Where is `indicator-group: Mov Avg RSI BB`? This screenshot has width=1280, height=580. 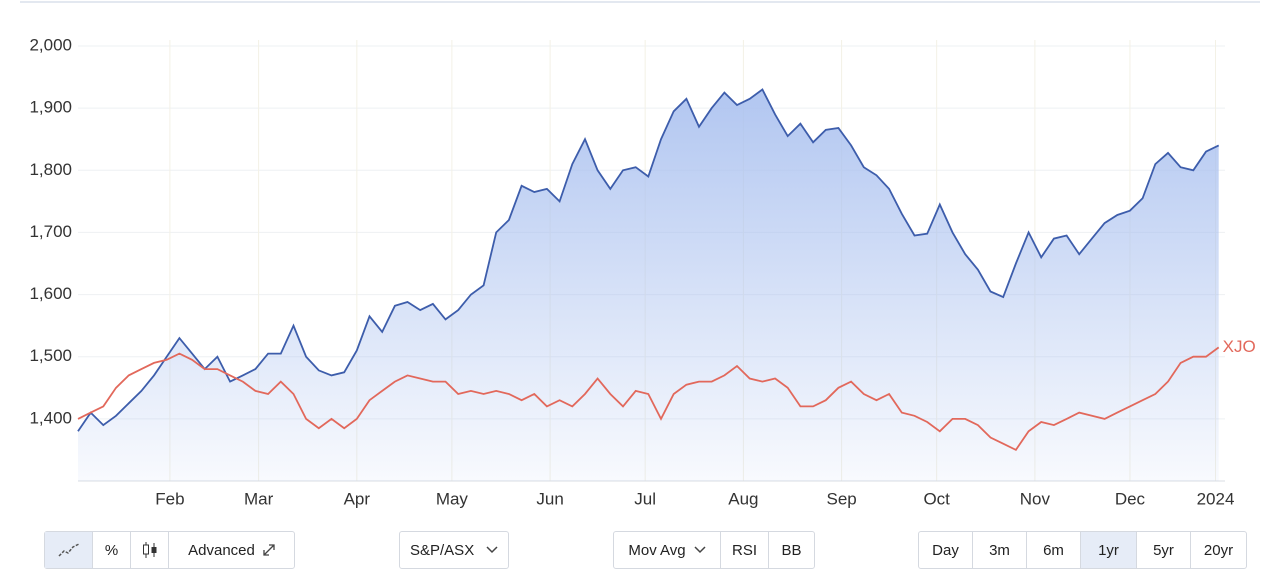
indicator-group: Mov Avg RSI BB is located at coordinates (714, 550).